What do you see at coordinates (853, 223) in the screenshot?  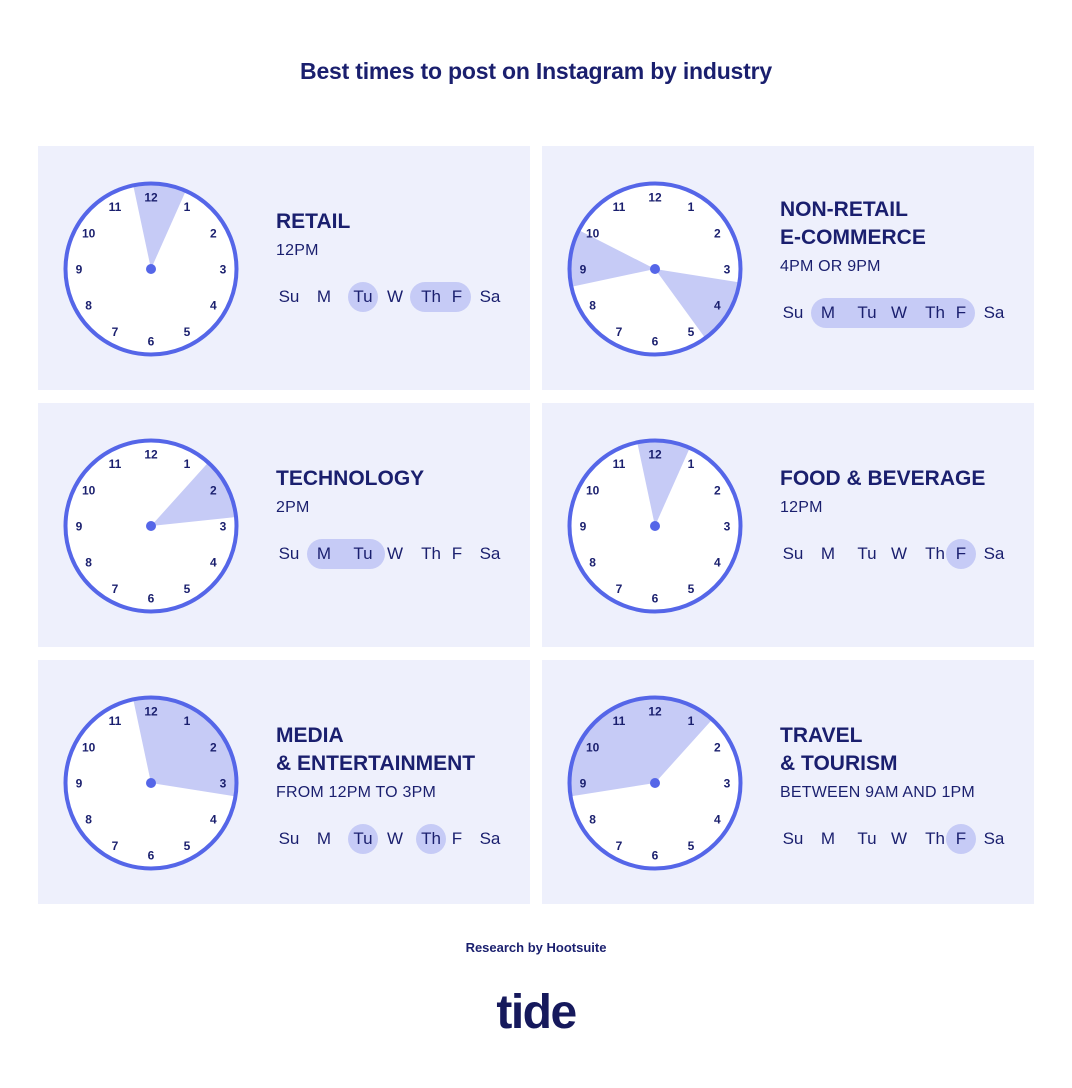 I see `industry-heading: NON-RETAIL E-COMMERCE` at bounding box center [853, 223].